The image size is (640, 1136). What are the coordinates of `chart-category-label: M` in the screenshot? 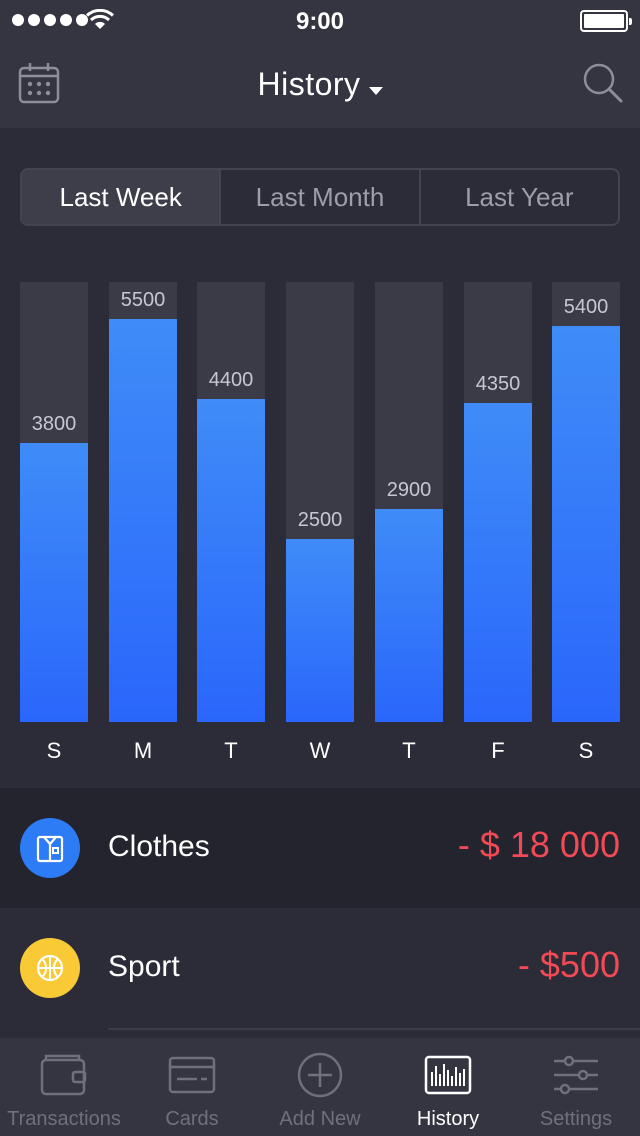 It's located at (143, 750).